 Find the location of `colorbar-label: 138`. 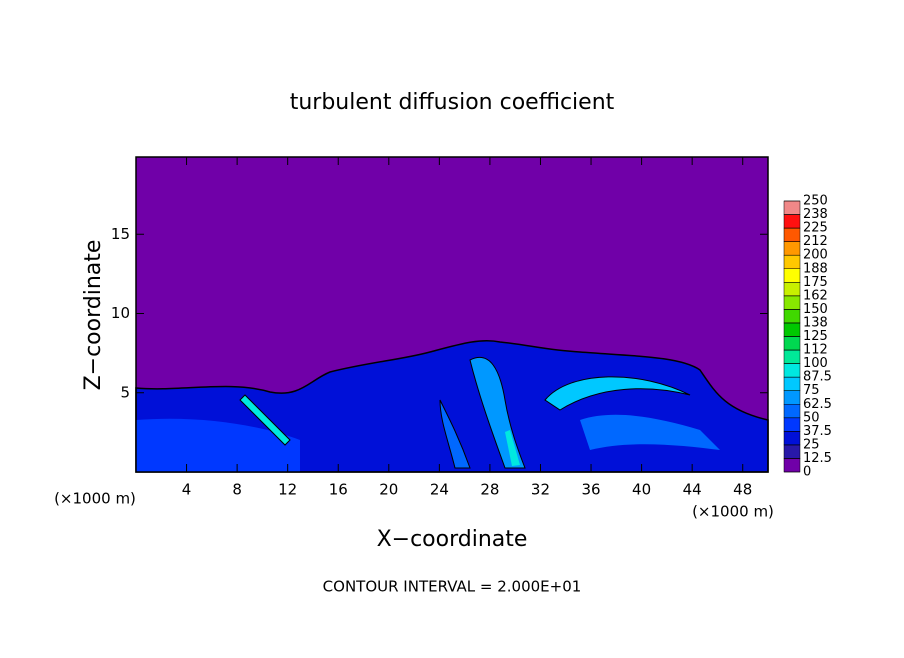

colorbar-label: 138 is located at coordinates (815, 322).